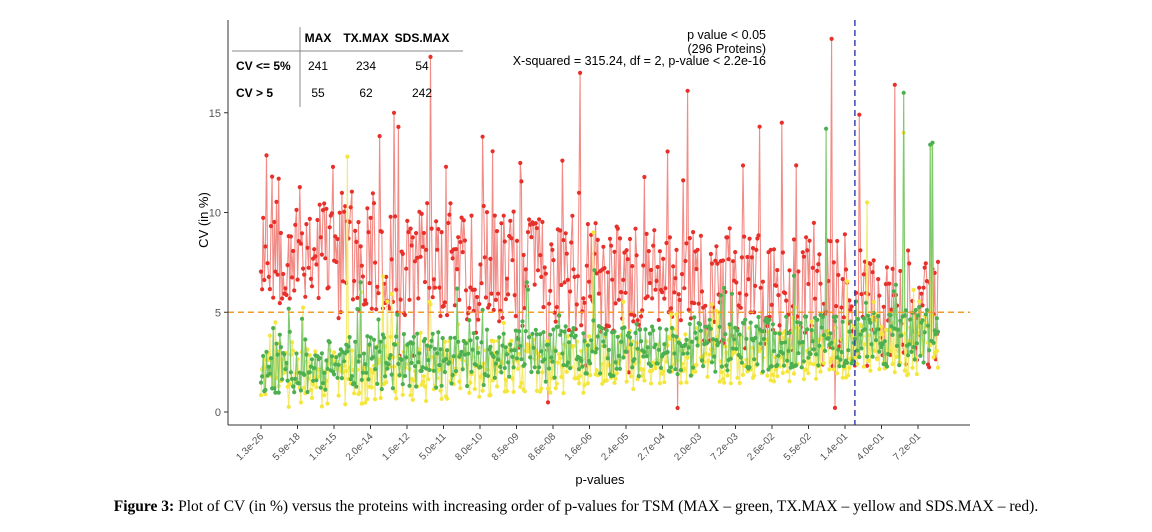  What do you see at coordinates (579, 447) in the screenshot?
I see `x-tick-label: 1.6e-06` at bounding box center [579, 447].